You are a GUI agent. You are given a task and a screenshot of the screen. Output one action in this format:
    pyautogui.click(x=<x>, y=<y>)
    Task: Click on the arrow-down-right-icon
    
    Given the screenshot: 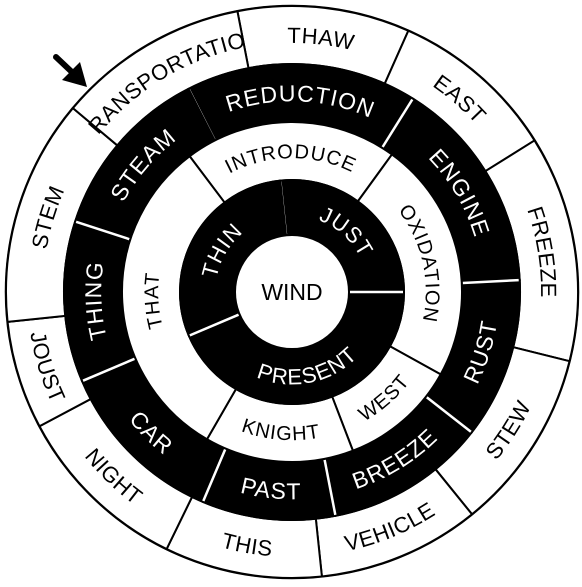 What is the action you would take?
    pyautogui.click(x=70, y=70)
    